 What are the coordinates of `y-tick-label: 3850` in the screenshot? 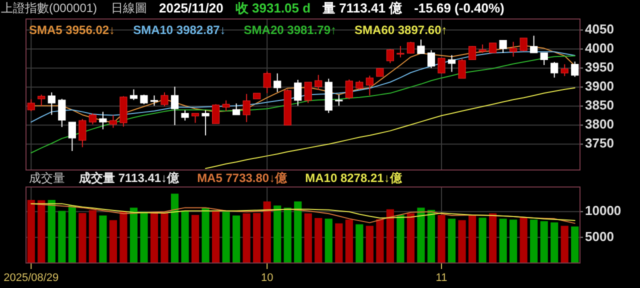 It's located at (599, 105).